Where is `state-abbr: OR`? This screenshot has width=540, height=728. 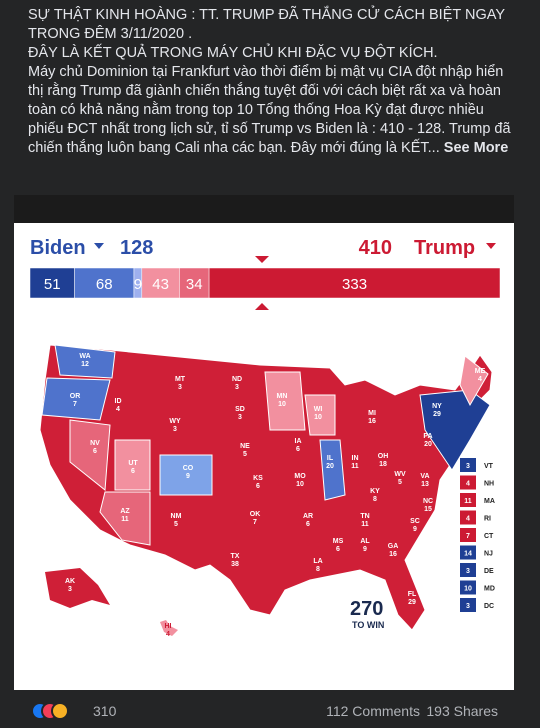 state-abbr: OR is located at coordinates (75, 396).